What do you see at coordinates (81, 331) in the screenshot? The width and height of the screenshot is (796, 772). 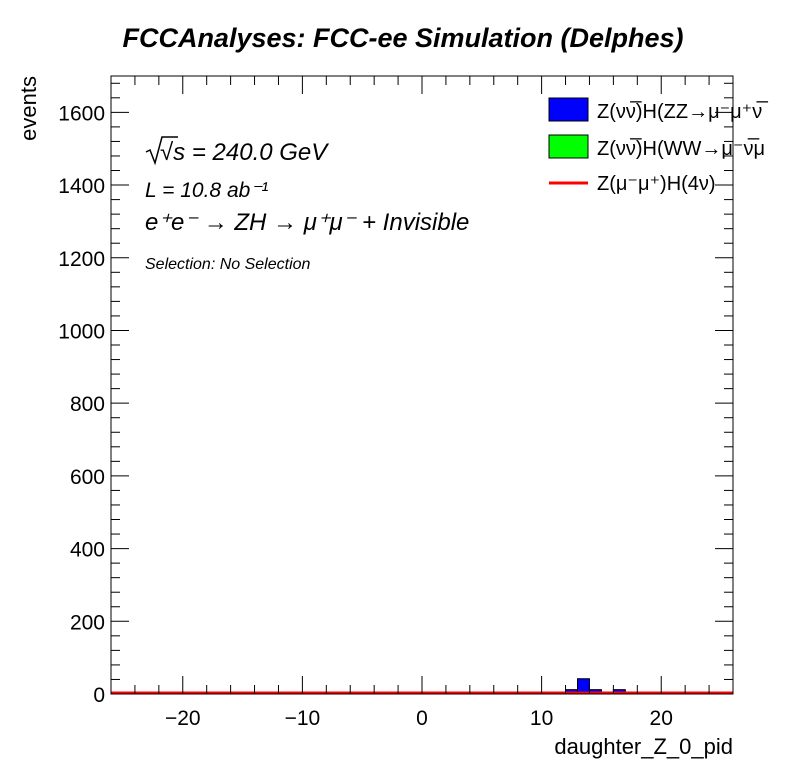 I see `y-tick-label: 1000` at bounding box center [81, 331].